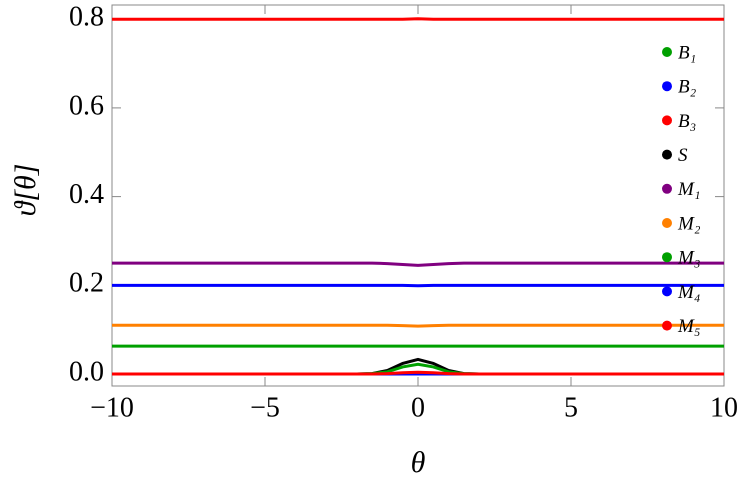 The height and width of the screenshot is (489, 747). What do you see at coordinates (571, 407) in the screenshot?
I see `x-tick-label: 5` at bounding box center [571, 407].